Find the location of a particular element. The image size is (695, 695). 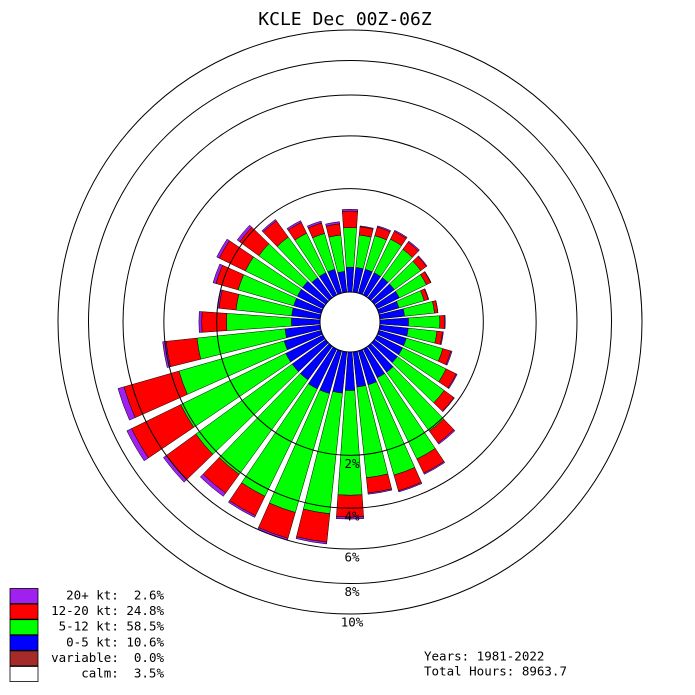

legend-label: 12-20 kt: 24.8% is located at coordinates (107, 610).